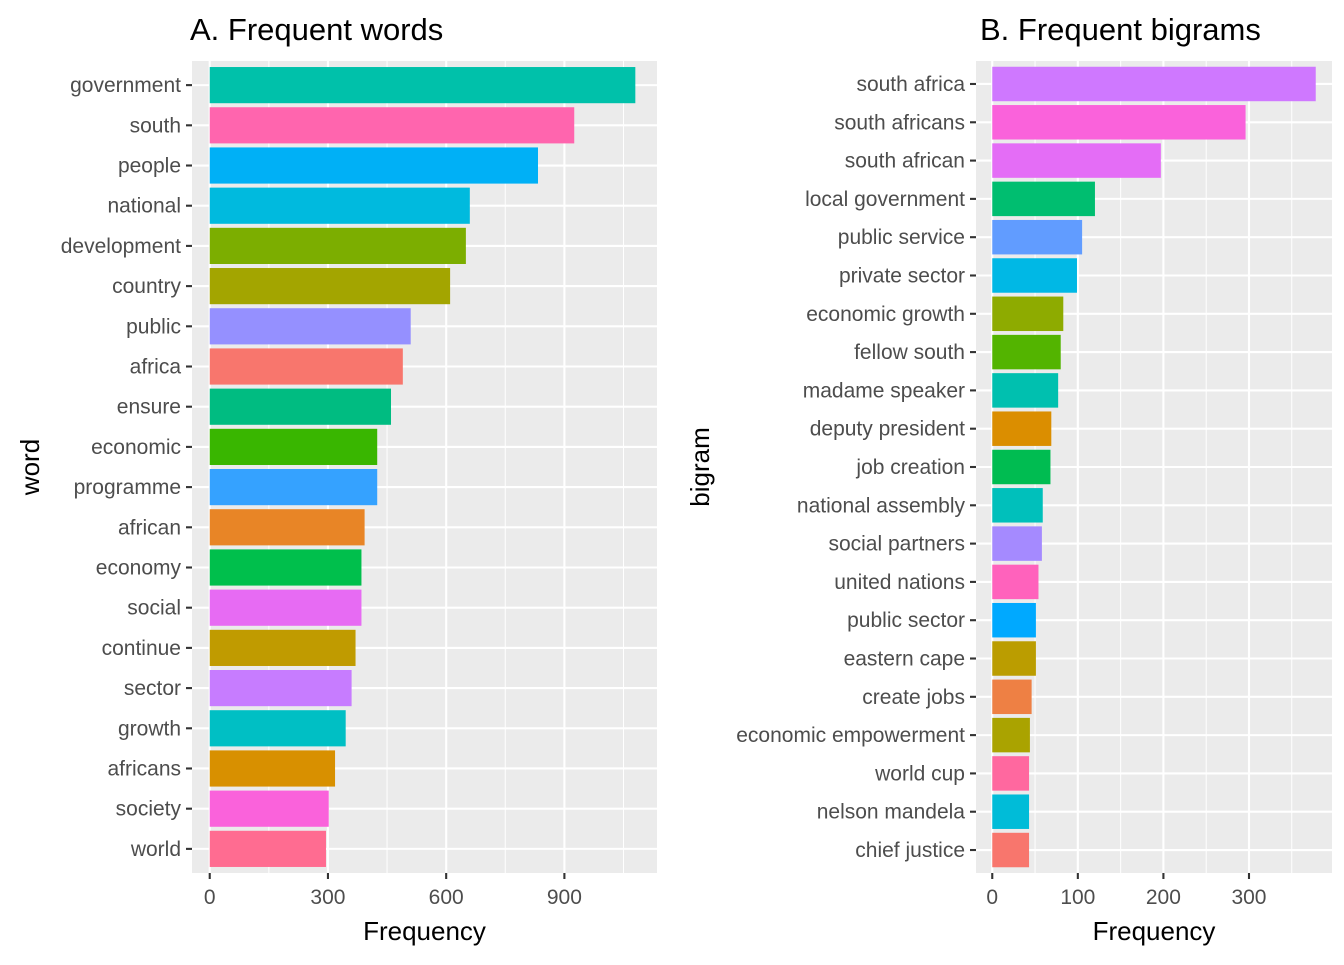 The height and width of the screenshot is (965, 1344). I want to click on y-tick-label: madame speaker, so click(884, 390).